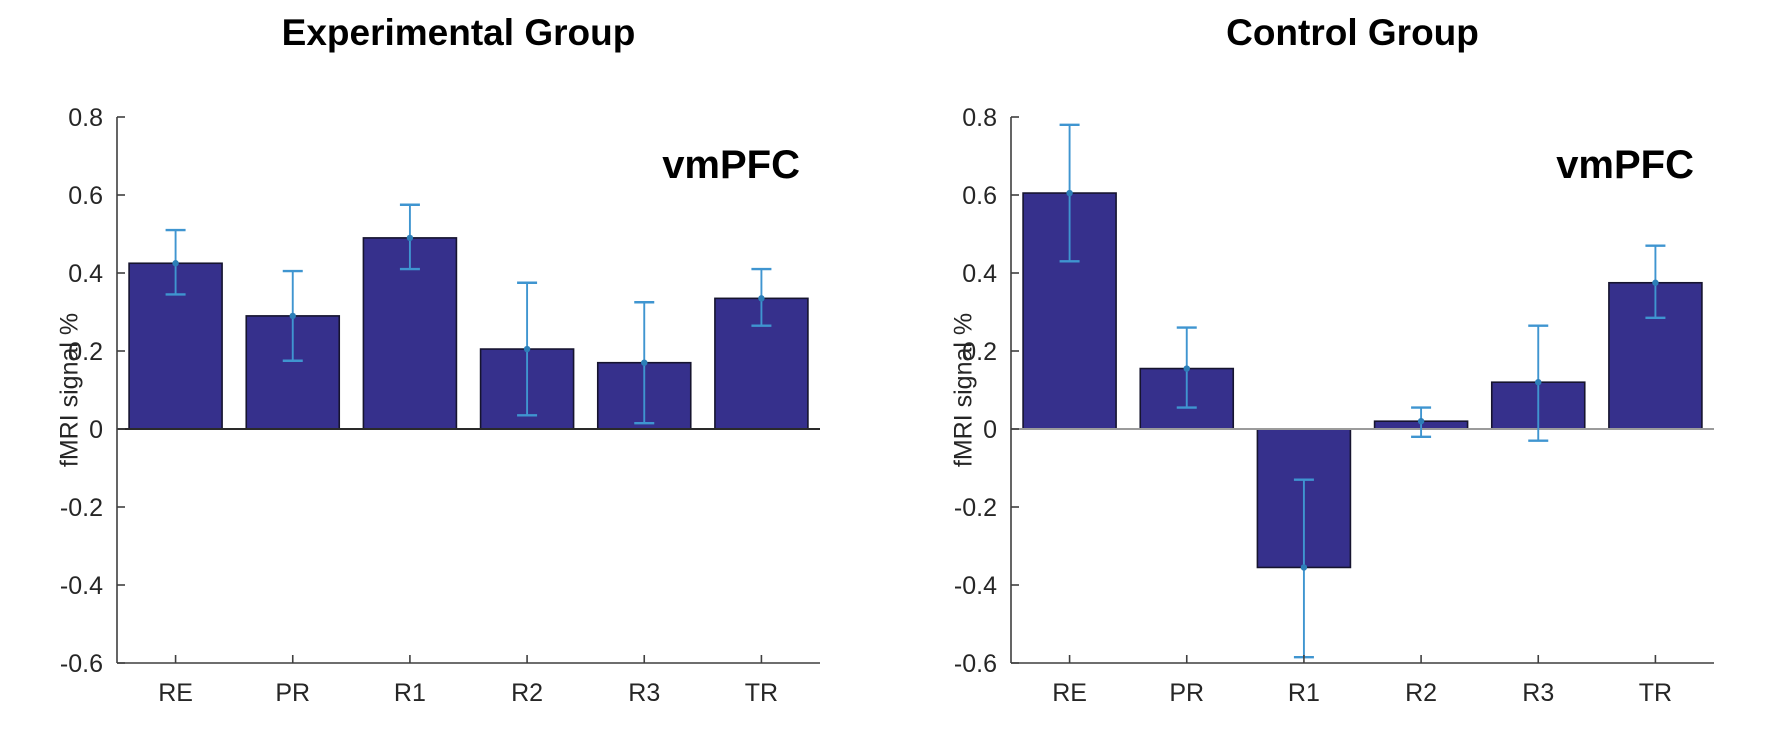 The image size is (1788, 737). Describe the element at coordinates (1352, 32) in the screenshot. I see `chart-title: Control Group` at that location.